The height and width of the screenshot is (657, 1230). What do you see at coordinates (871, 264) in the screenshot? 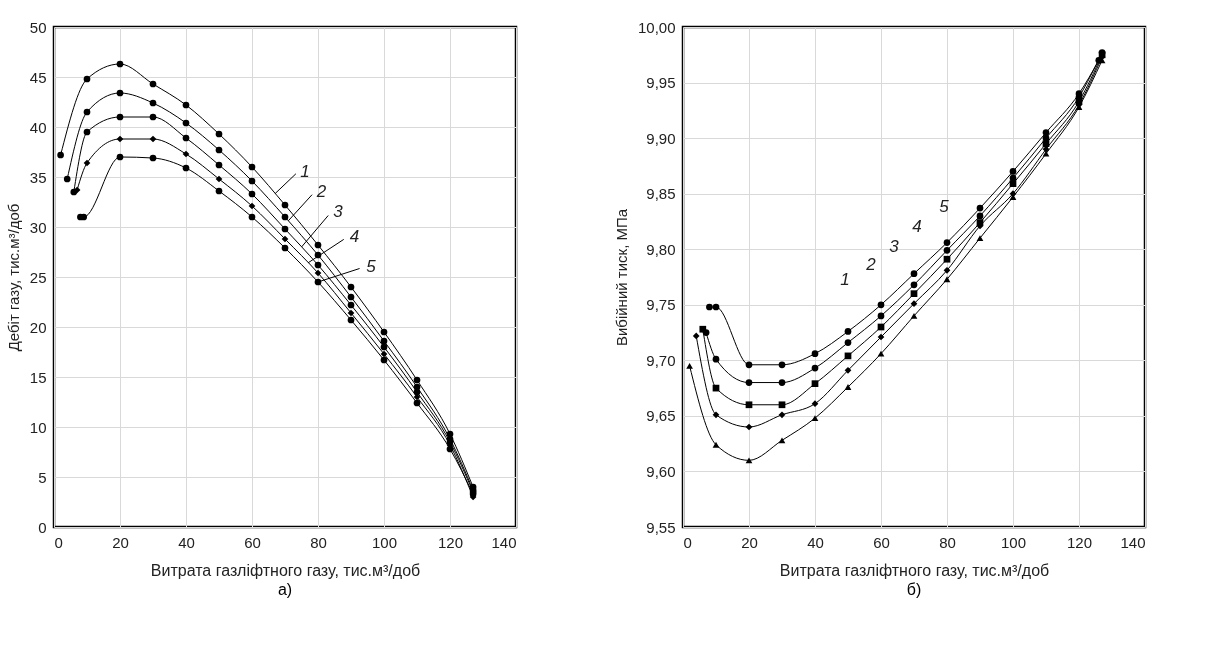
I see `annotation: 2` at bounding box center [871, 264].